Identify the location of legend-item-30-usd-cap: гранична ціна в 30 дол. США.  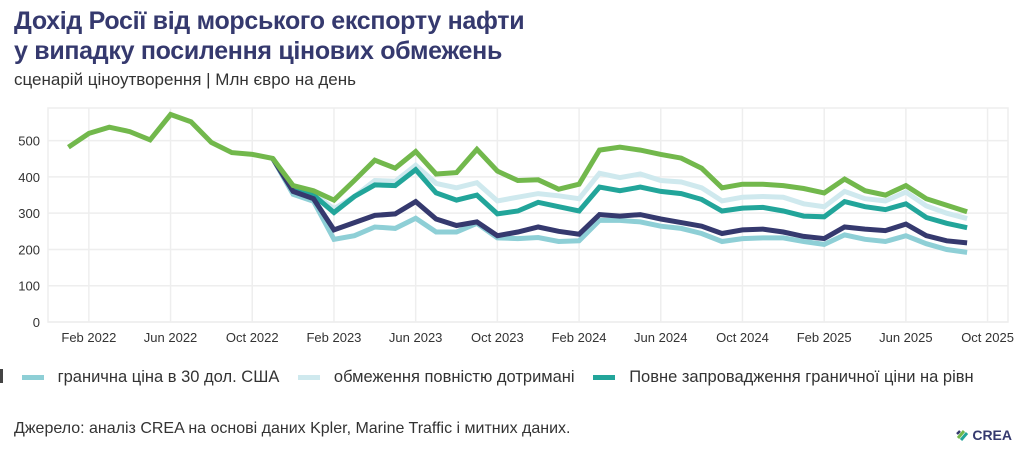
(150, 377).